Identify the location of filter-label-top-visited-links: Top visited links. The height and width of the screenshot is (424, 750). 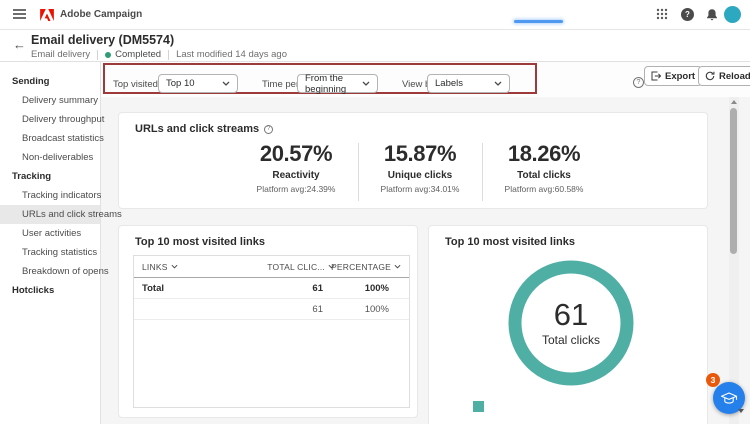
(146, 84).